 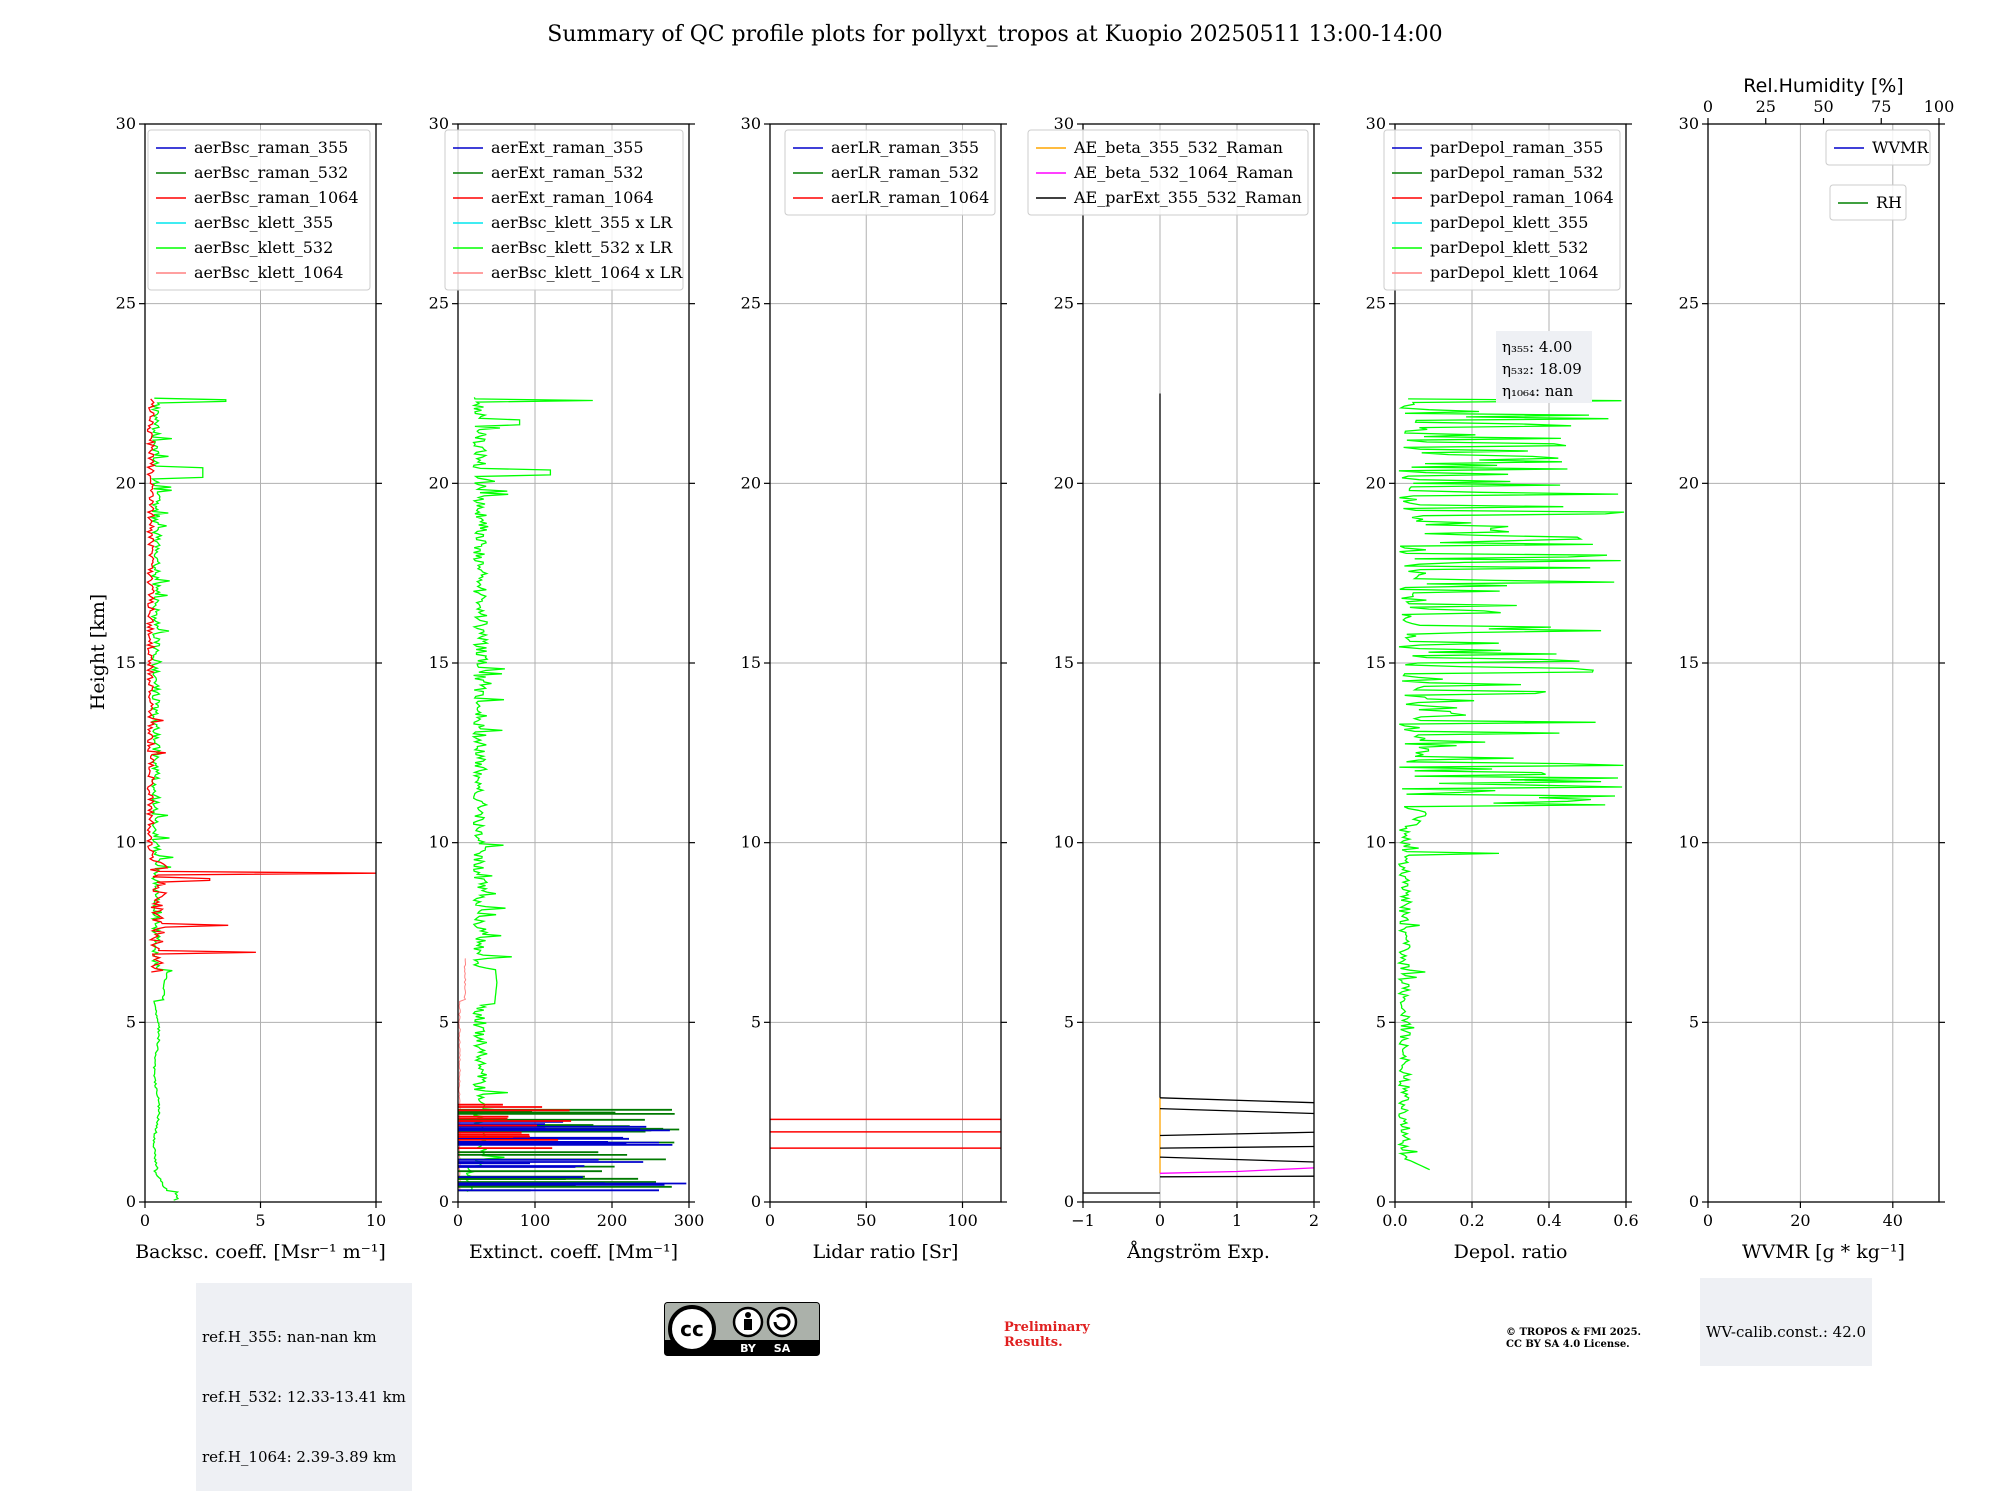 What do you see at coordinates (1064, 842) in the screenshot?
I see `ae-ytick-label: 10` at bounding box center [1064, 842].